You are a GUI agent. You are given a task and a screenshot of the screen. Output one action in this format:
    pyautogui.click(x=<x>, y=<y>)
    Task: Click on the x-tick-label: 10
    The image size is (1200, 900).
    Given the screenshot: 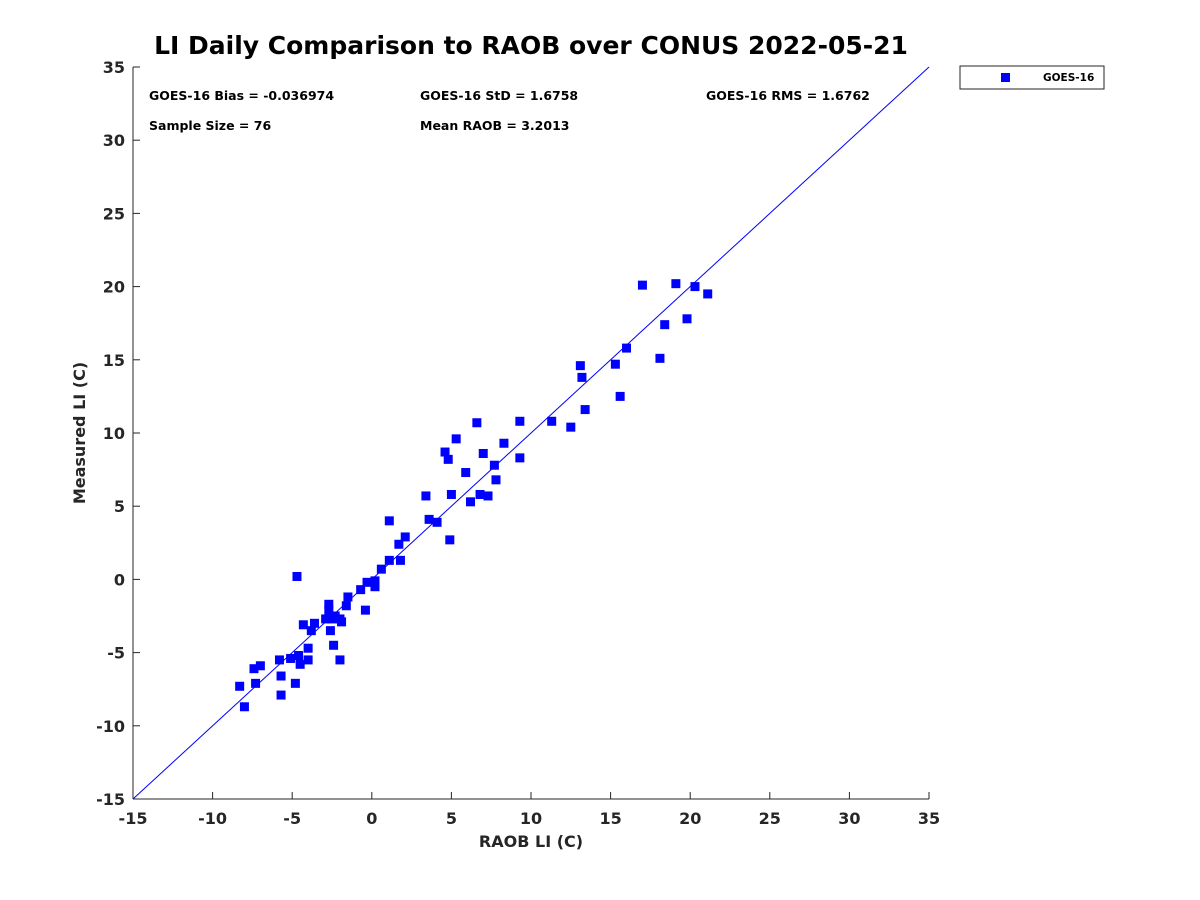 What is the action you would take?
    pyautogui.click(x=531, y=818)
    